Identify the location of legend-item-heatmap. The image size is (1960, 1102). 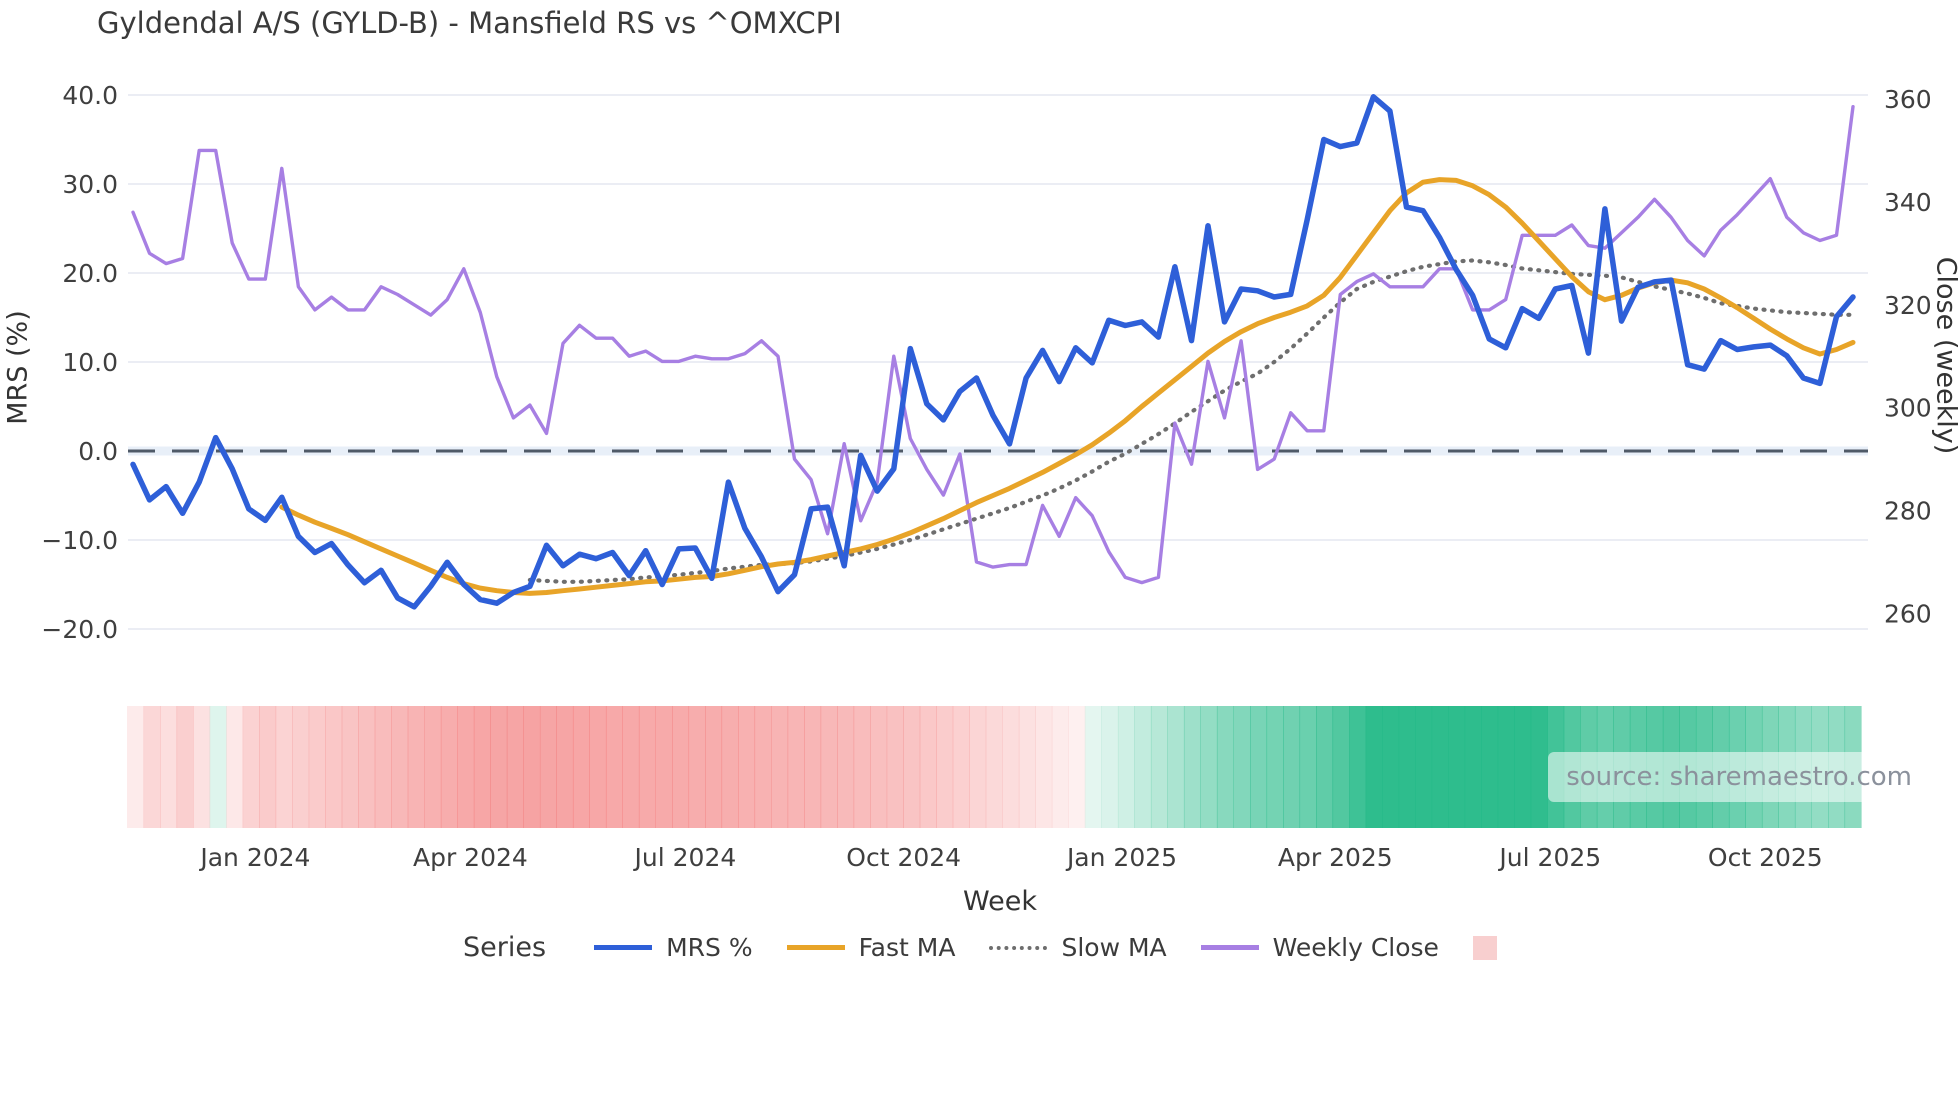
(1484, 947).